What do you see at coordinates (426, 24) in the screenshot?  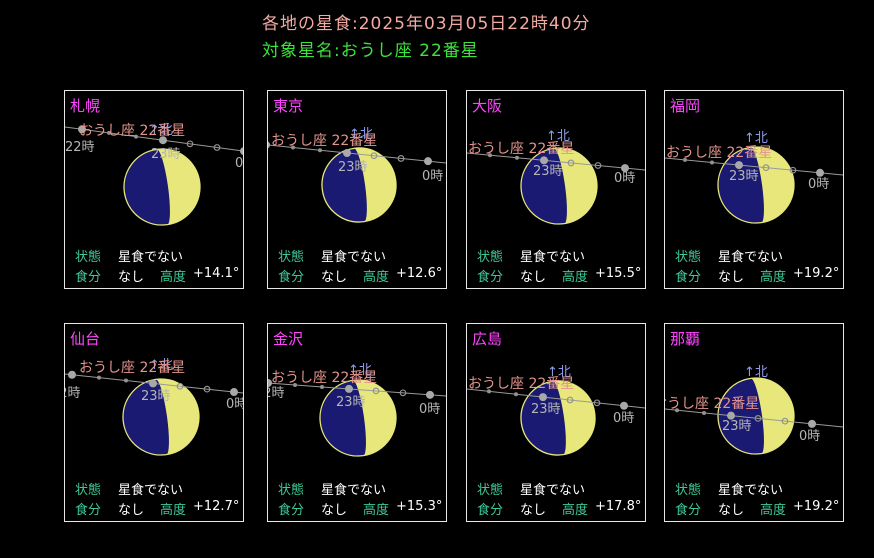 I see `page-title-date: 各地の星食:2025年03月05日22時40分` at bounding box center [426, 24].